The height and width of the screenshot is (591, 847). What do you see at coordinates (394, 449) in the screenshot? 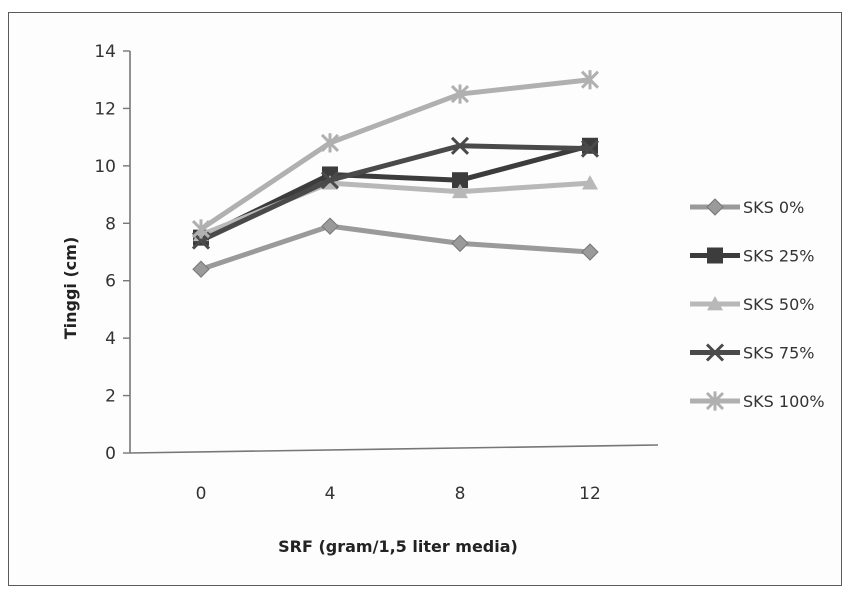
I see `x-axis-line` at bounding box center [394, 449].